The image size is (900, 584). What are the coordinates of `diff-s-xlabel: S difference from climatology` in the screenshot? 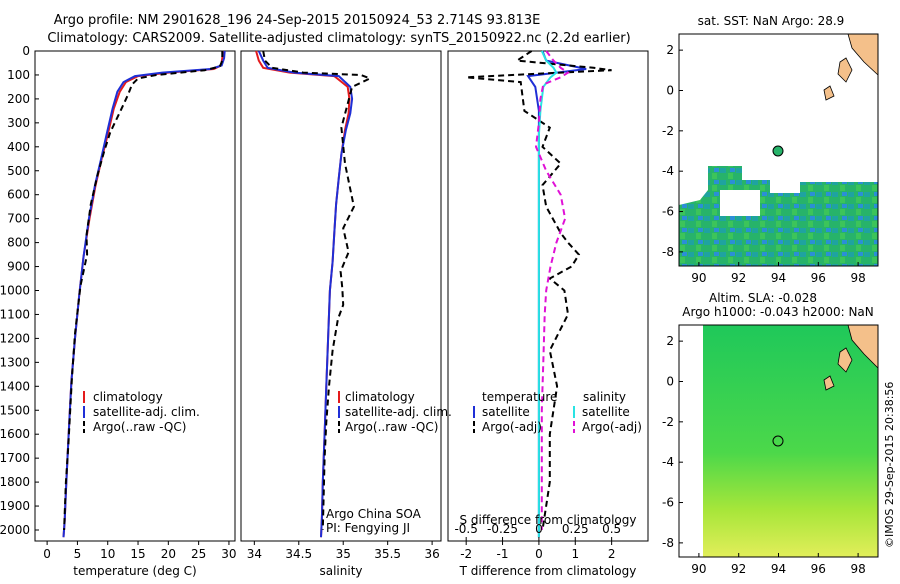 It's located at (548, 520).